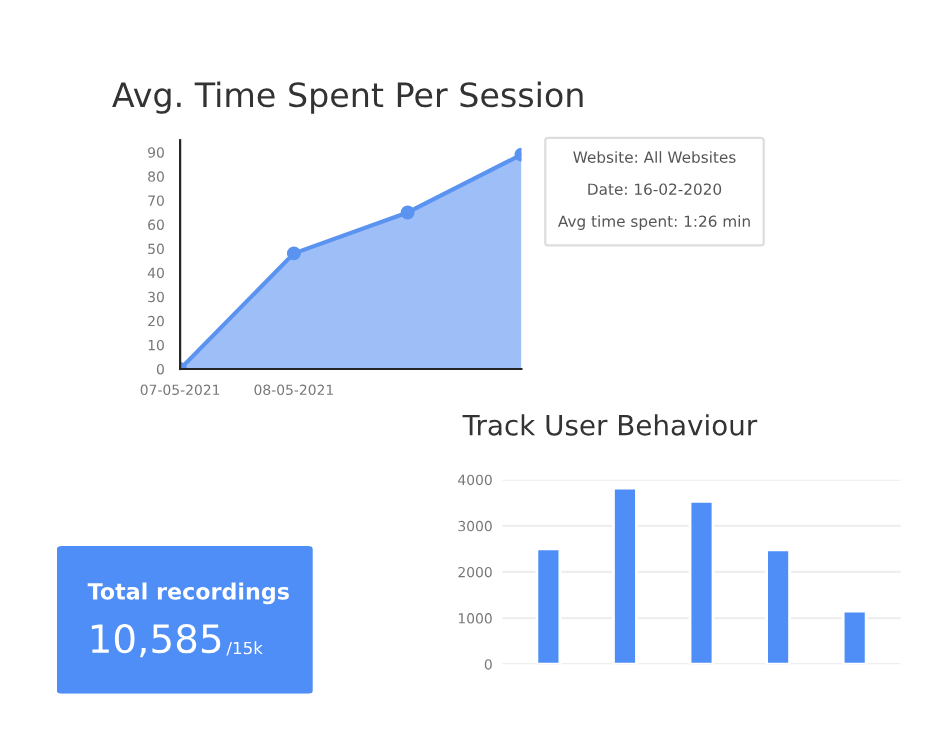 This screenshot has width=948, height=738. Describe the element at coordinates (156, 640) in the screenshot. I see `text: 10,585` at that location.